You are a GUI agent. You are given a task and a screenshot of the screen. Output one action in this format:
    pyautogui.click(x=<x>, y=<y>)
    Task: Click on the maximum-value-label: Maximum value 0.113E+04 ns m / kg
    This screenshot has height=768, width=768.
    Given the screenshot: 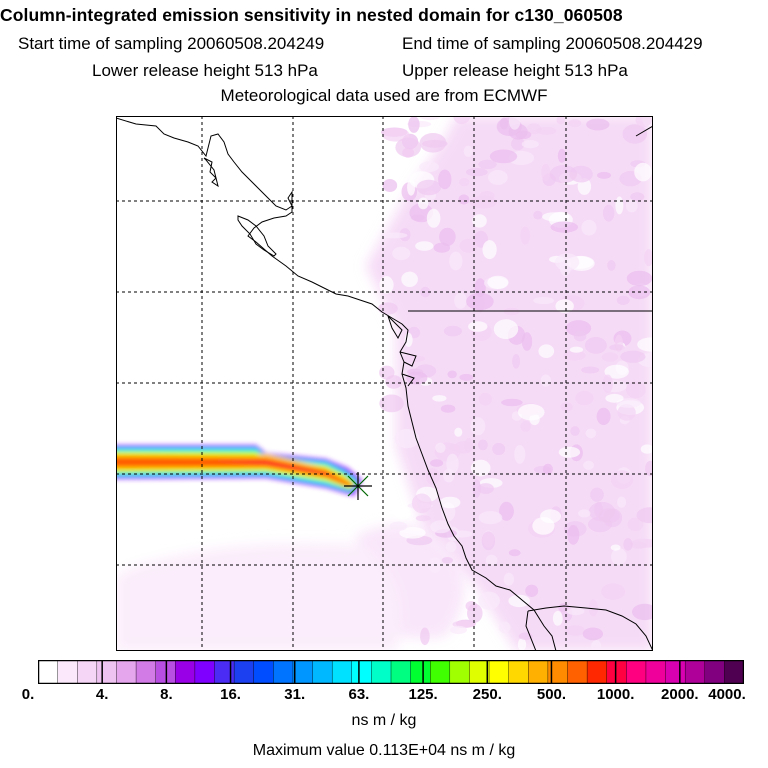 What is the action you would take?
    pyautogui.click(x=384, y=750)
    